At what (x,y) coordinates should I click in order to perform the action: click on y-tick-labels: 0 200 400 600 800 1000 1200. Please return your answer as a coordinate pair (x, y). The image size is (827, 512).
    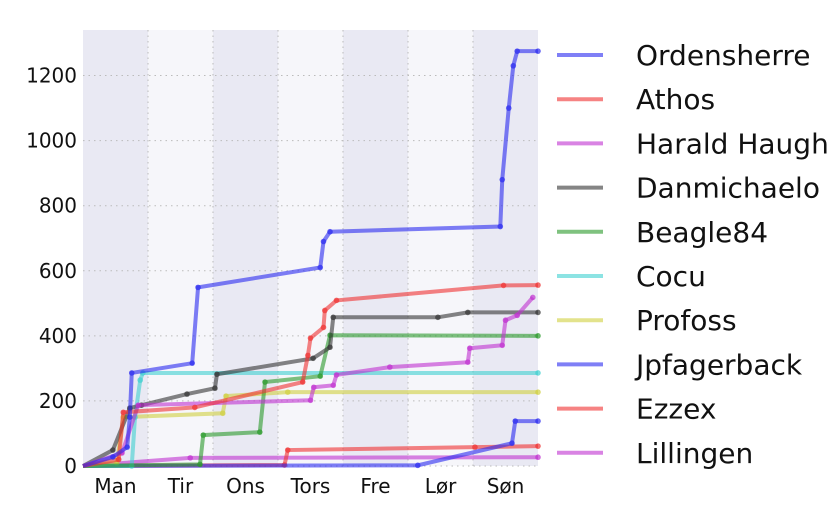
    Looking at the image, I should click on (51, 271).